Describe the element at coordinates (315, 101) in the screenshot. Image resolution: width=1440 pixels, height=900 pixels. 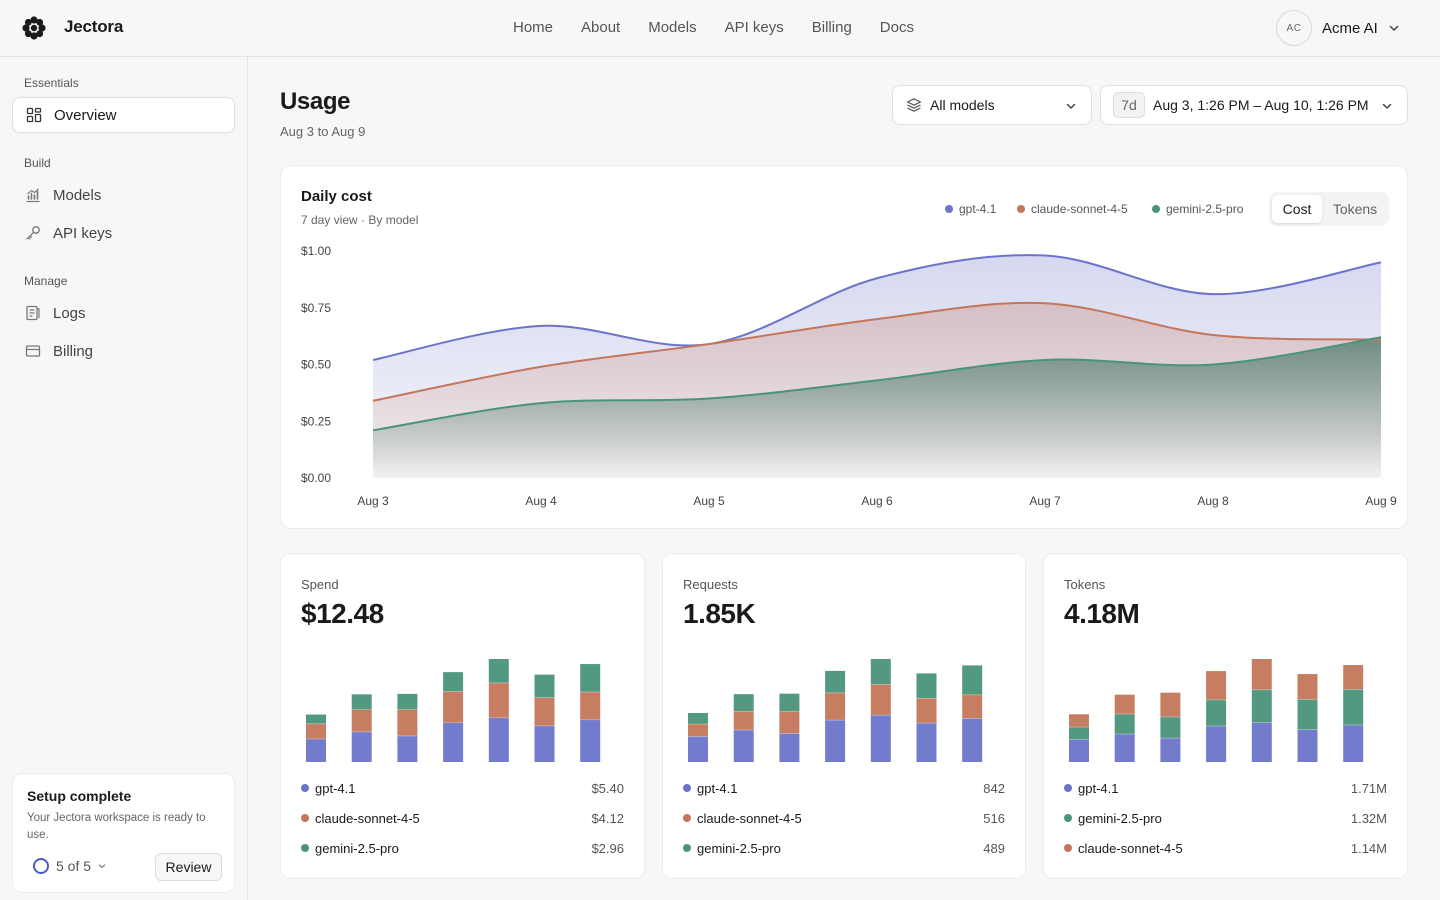
I see `page-title: Usage` at that location.